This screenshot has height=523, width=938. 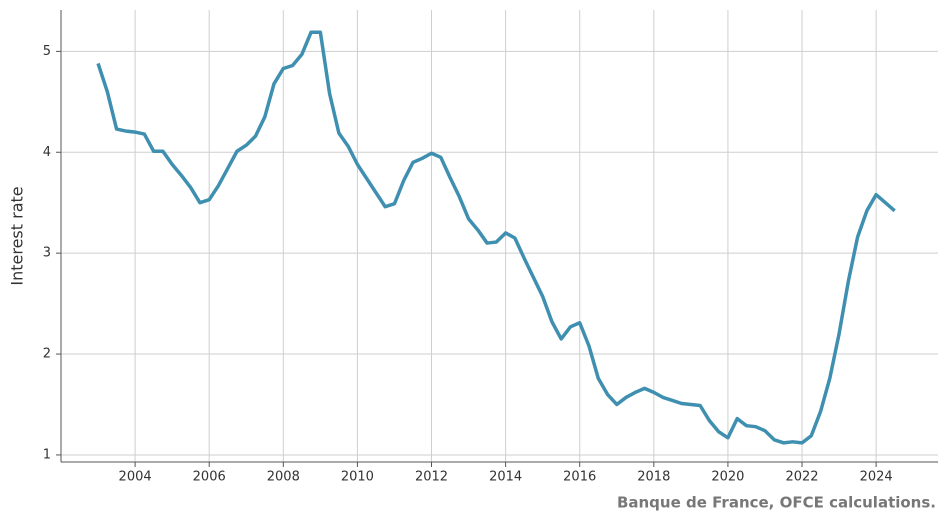 I want to click on y-tick-label: 3, so click(x=47, y=253).